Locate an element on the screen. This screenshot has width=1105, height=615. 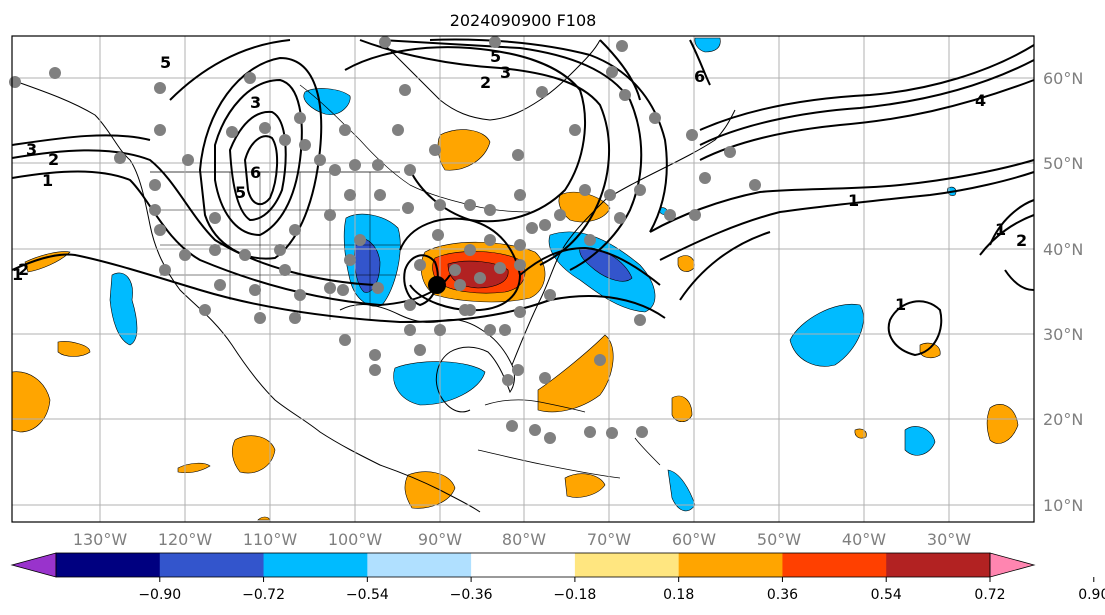
lon-tick-label: 120°W is located at coordinates (185, 539).